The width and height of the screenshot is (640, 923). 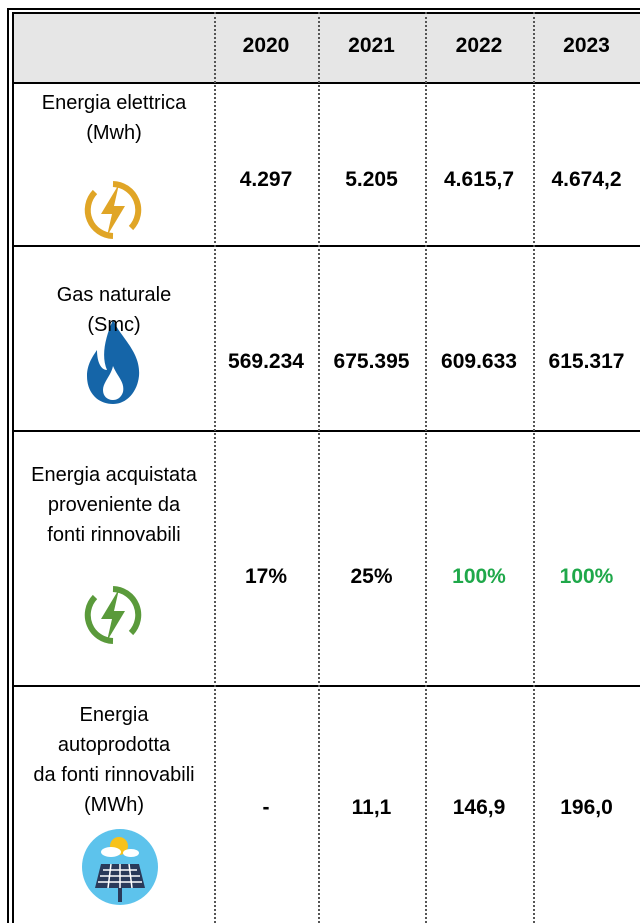 I want to click on cell-value: 569.234, so click(x=266, y=361).